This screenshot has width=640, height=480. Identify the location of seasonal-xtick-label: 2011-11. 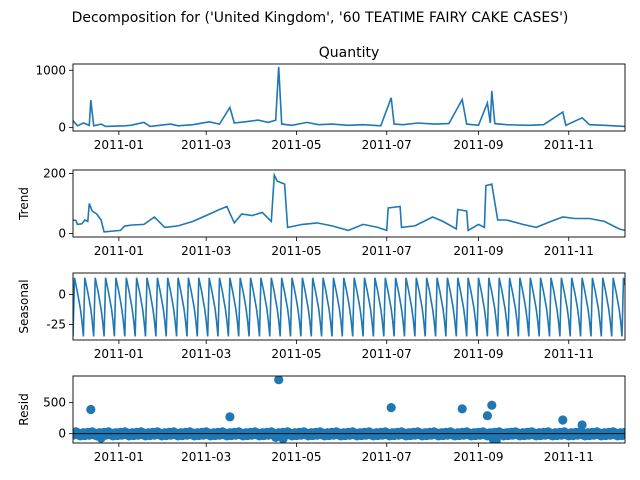
(569, 354).